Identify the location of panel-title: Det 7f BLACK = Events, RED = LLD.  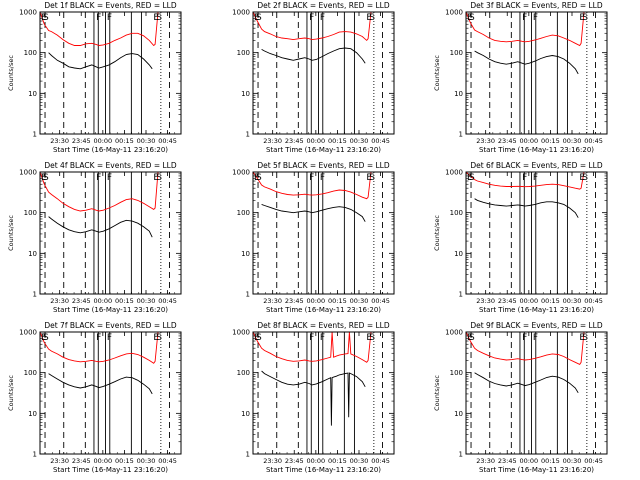
(110, 325).